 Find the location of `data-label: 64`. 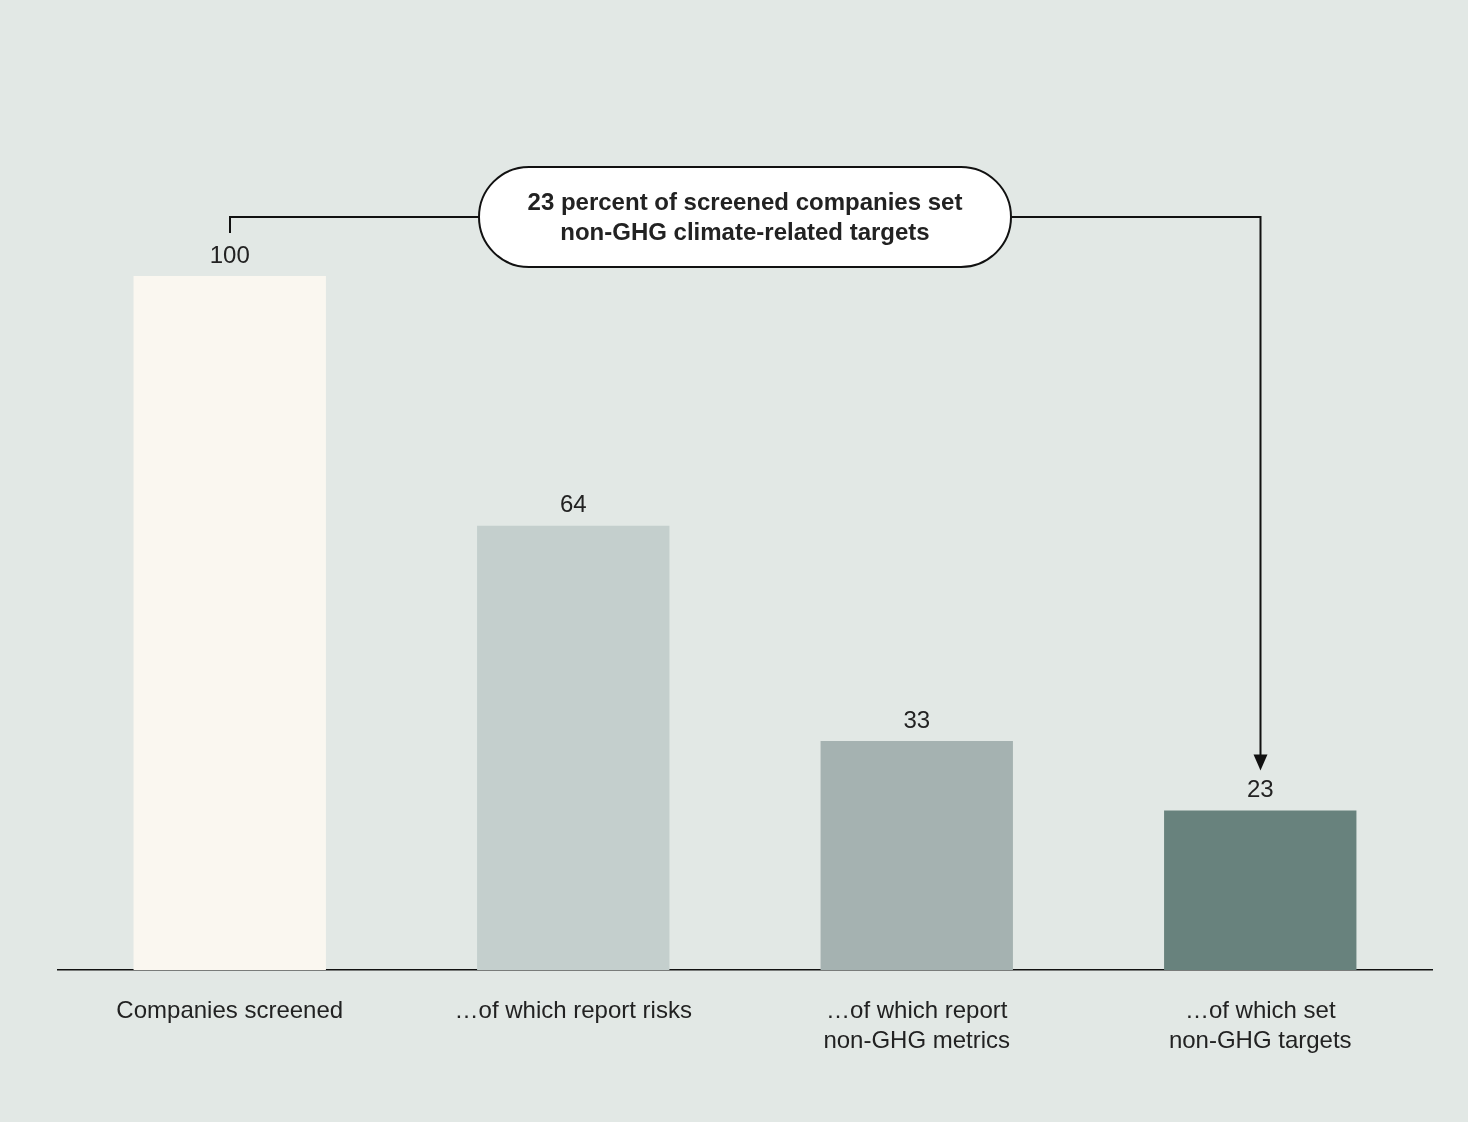

data-label: 64 is located at coordinates (573, 504).